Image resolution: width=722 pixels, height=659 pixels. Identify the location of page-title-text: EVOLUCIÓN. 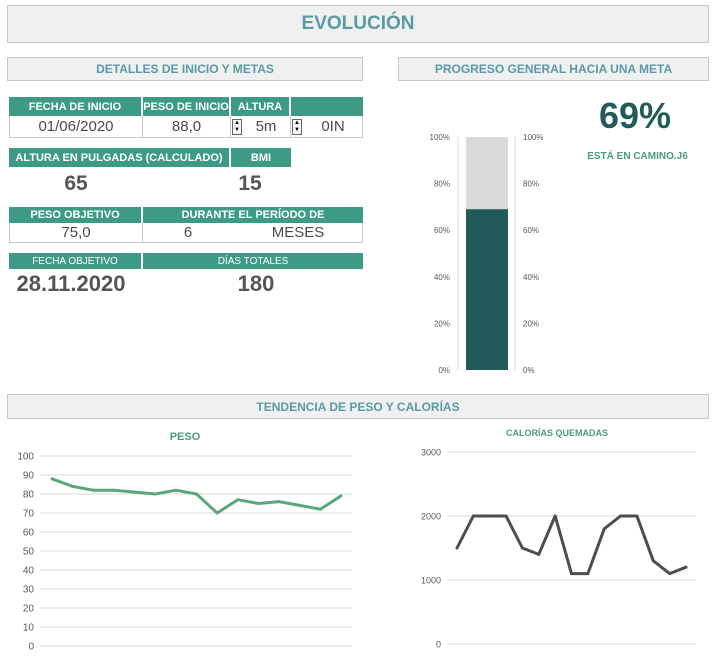
(358, 23).